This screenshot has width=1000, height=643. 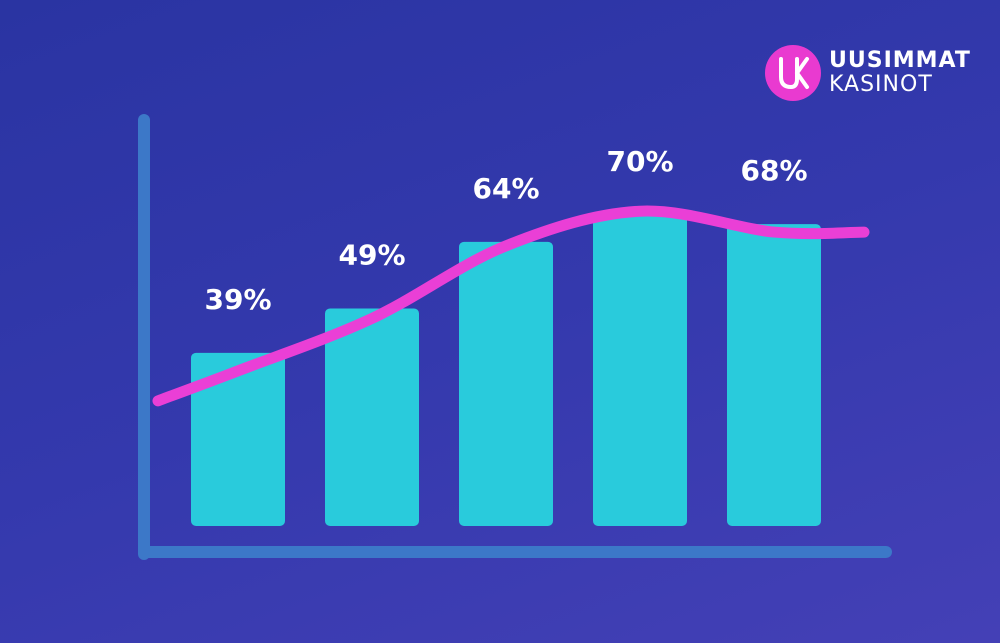 I want to click on data-label-2: 49%, so click(x=371, y=254).